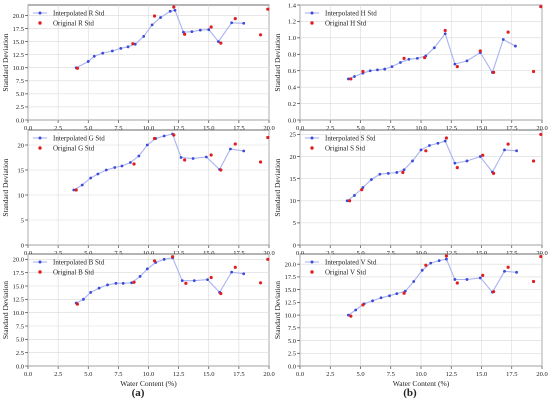  I want to click on y-tick-label: 5, so click(294, 223).